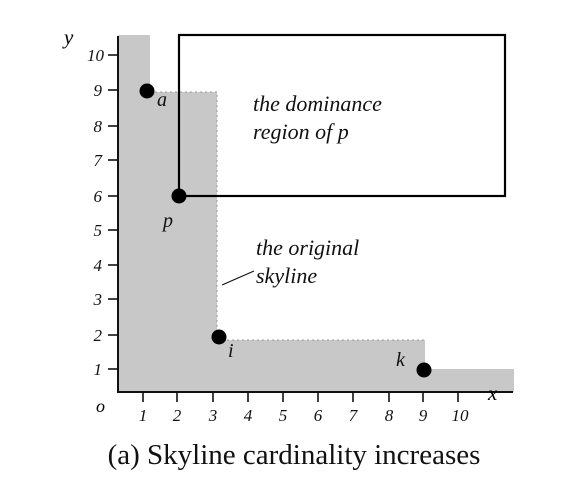 The height and width of the screenshot is (490, 588). What do you see at coordinates (300, 397) in the screenshot?
I see `x-axis-ticks` at bounding box center [300, 397].